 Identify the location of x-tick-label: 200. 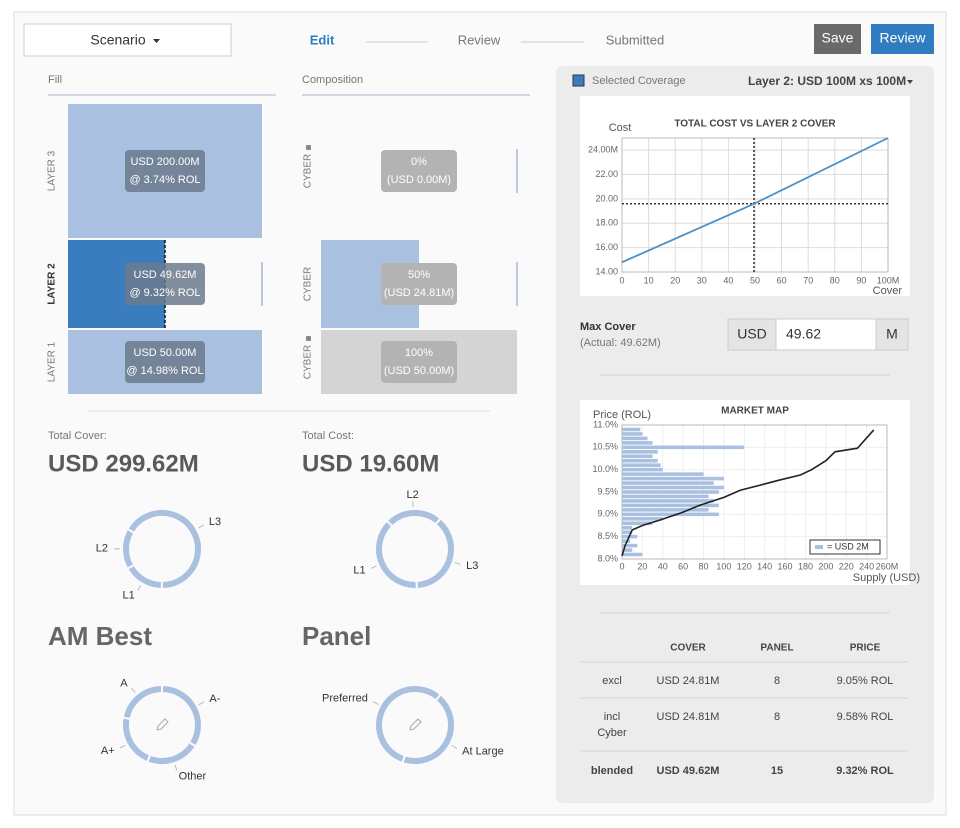
(825, 566).